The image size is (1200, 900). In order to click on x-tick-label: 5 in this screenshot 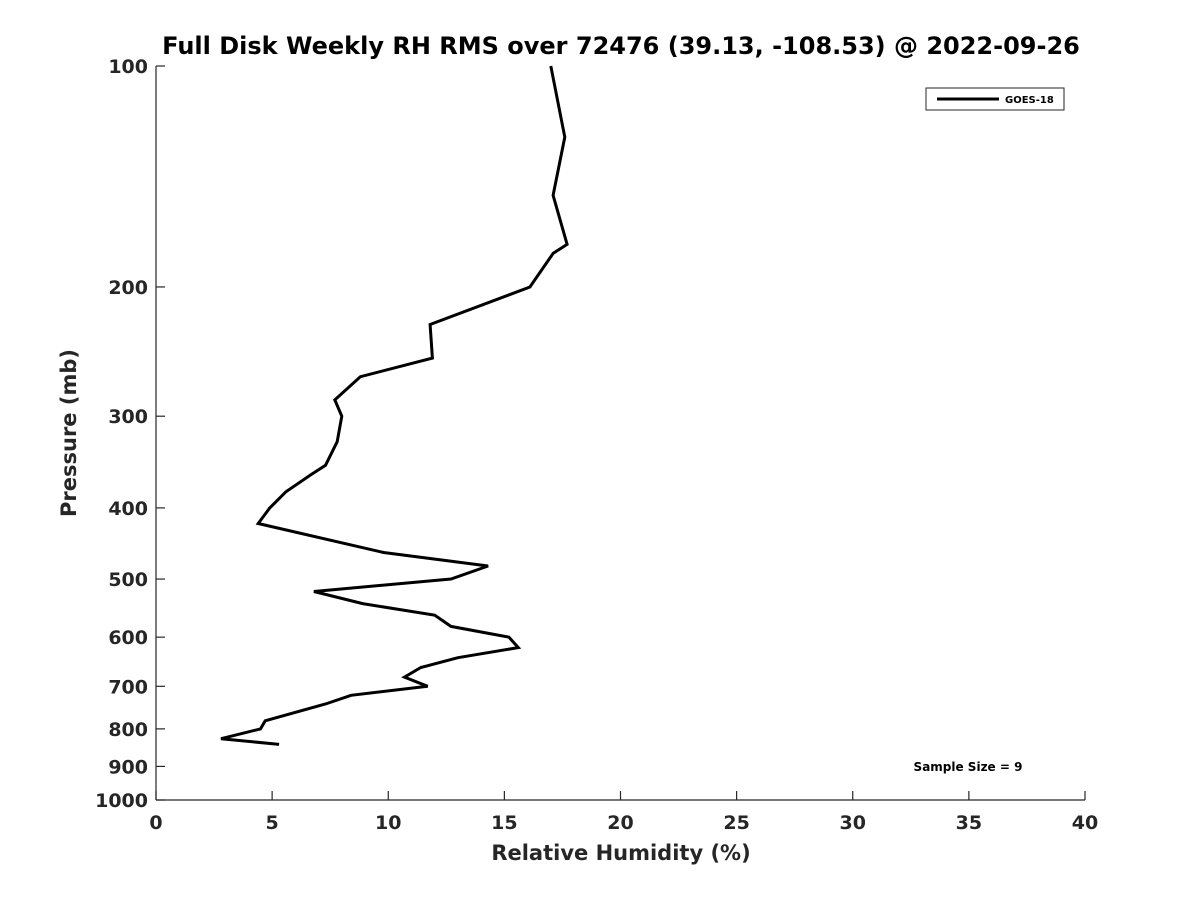, I will do `click(272, 823)`.